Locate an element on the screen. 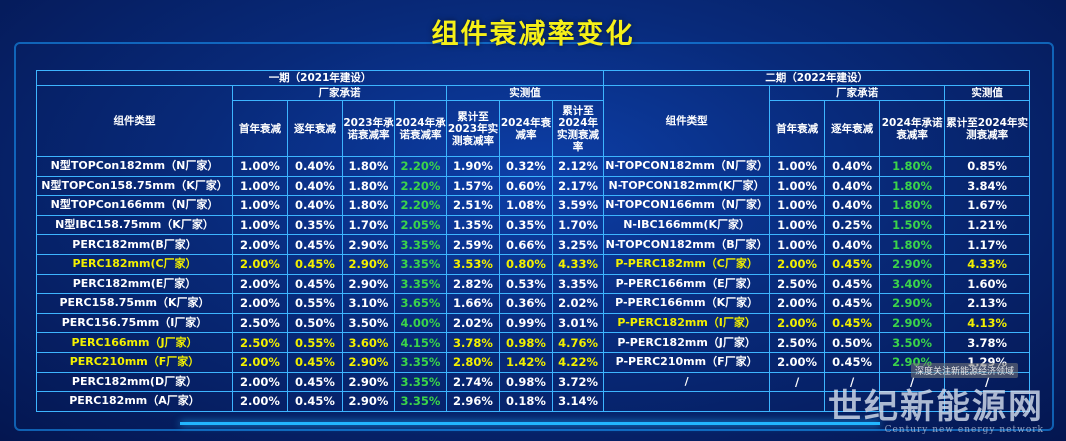 The height and width of the screenshot is (441, 1066). phase2-subcol-3: 累计至2024年实测衰减率 is located at coordinates (987, 128).